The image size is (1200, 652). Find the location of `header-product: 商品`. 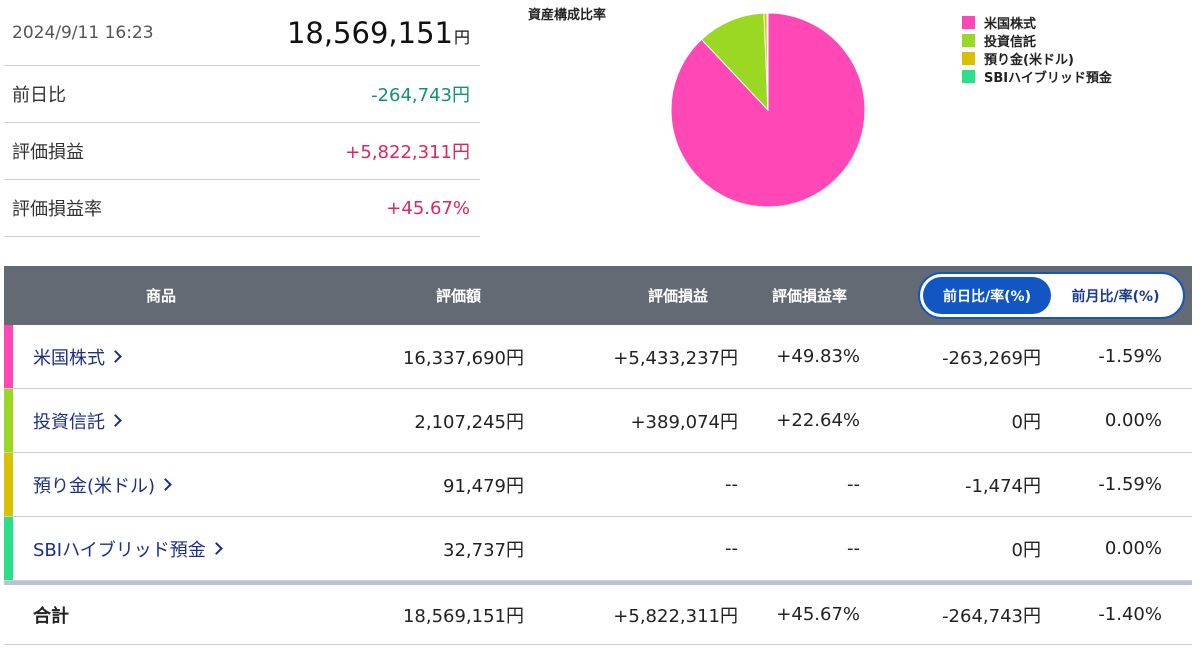

header-product: 商品 is located at coordinates (161, 296).